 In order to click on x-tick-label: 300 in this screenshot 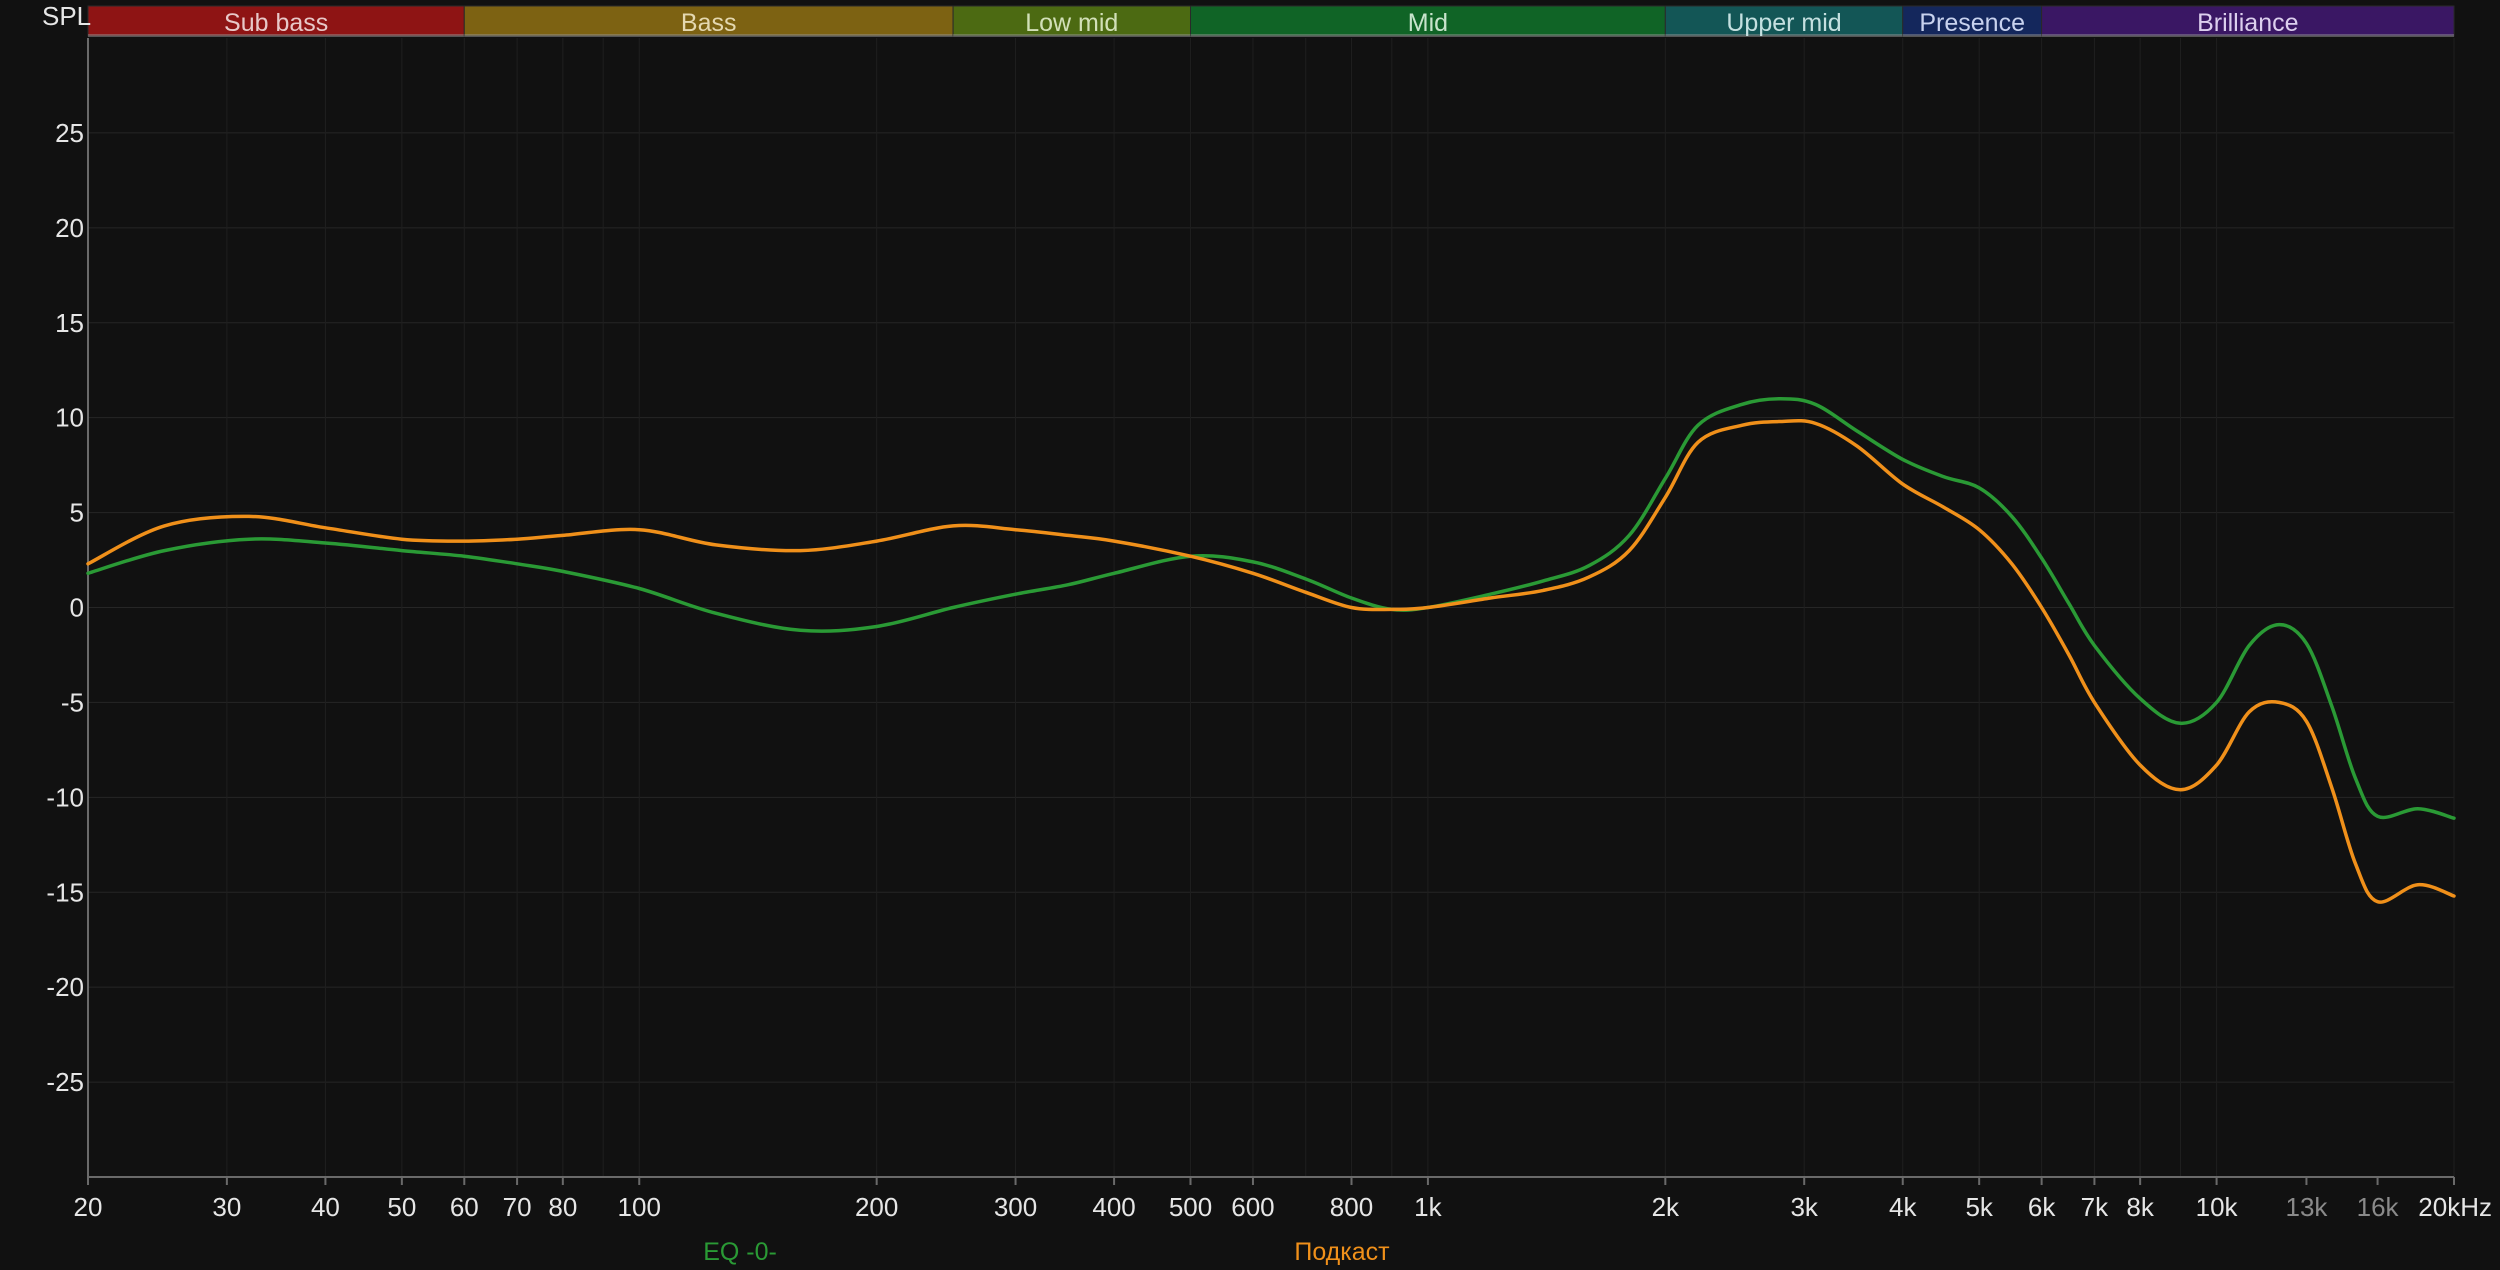, I will do `click(1015, 1207)`.